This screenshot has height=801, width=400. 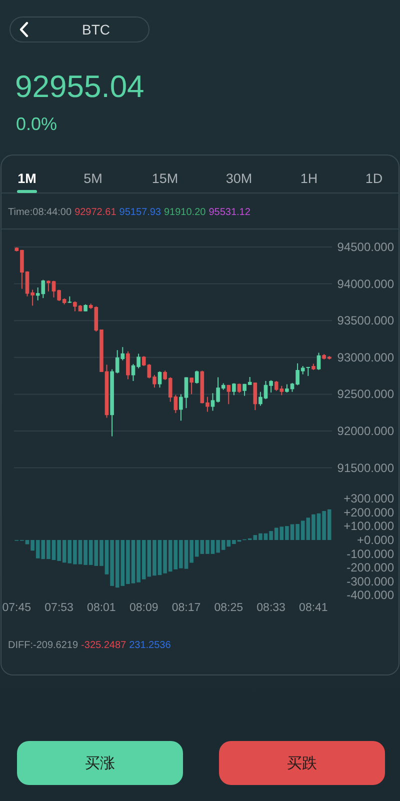 What do you see at coordinates (43, 645) in the screenshot?
I see `text: DIFF:-209.6219` at bounding box center [43, 645].